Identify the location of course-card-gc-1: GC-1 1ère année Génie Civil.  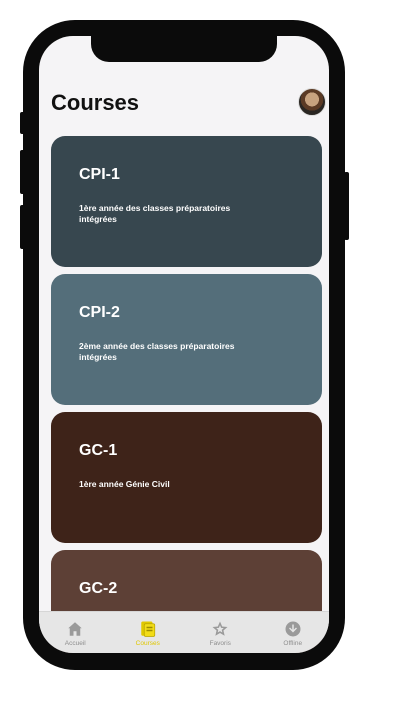
(186, 477).